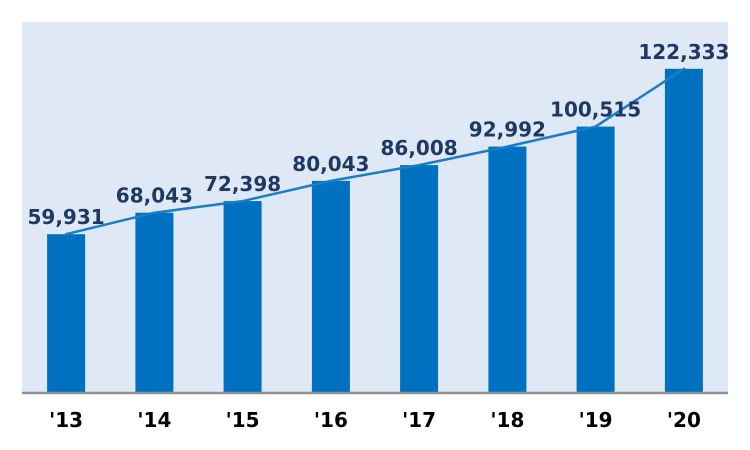 The width and height of the screenshot is (750, 450). I want to click on tick-label-20: '20, so click(684, 420).